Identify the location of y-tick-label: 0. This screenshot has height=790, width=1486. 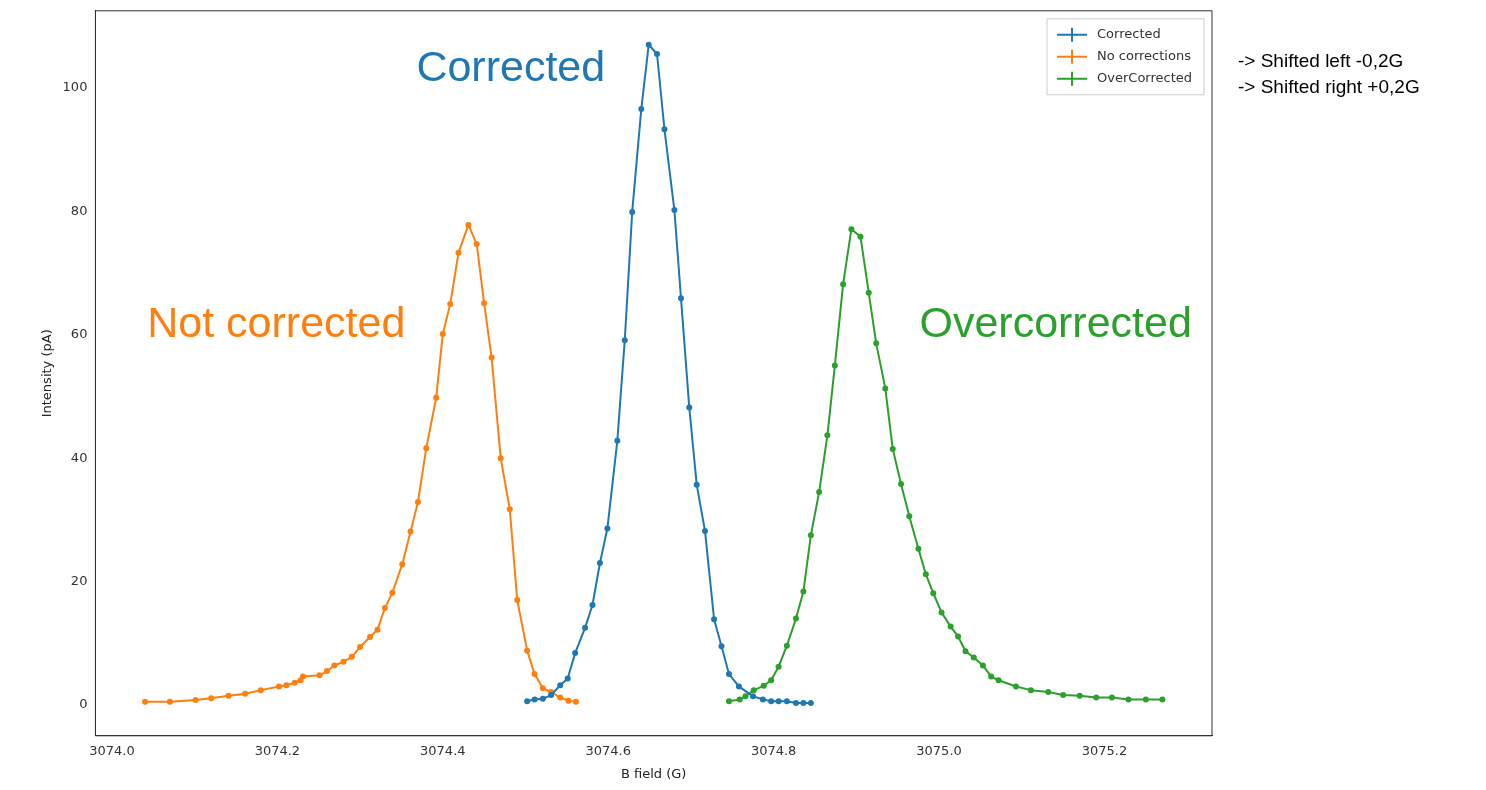
(83, 704).